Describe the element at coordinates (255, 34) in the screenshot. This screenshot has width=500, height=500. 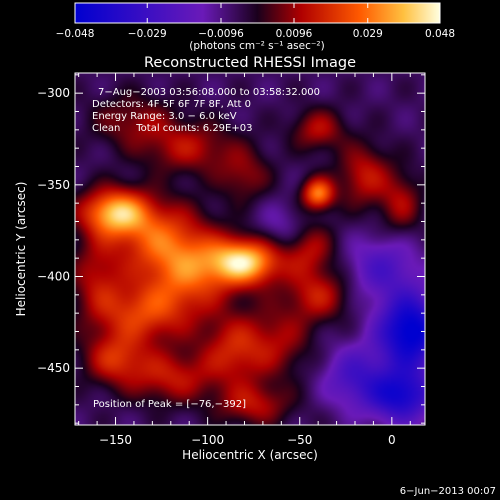
I see `colorbar-tick-labels: −0.048 −0.029 −0.0096 0.0096 0.029 0.048` at that location.